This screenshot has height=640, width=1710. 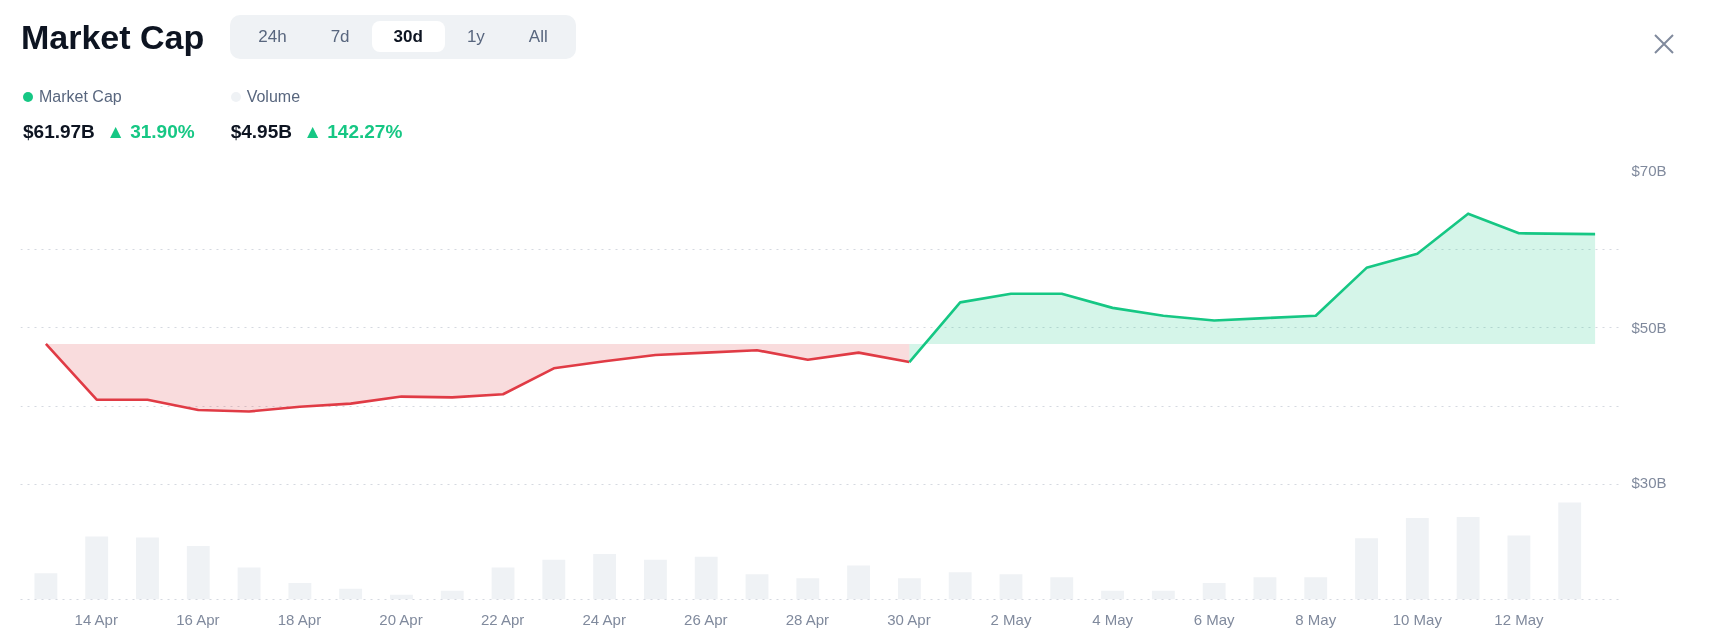 I want to click on y-tick-label: $30B, so click(x=1649, y=482).